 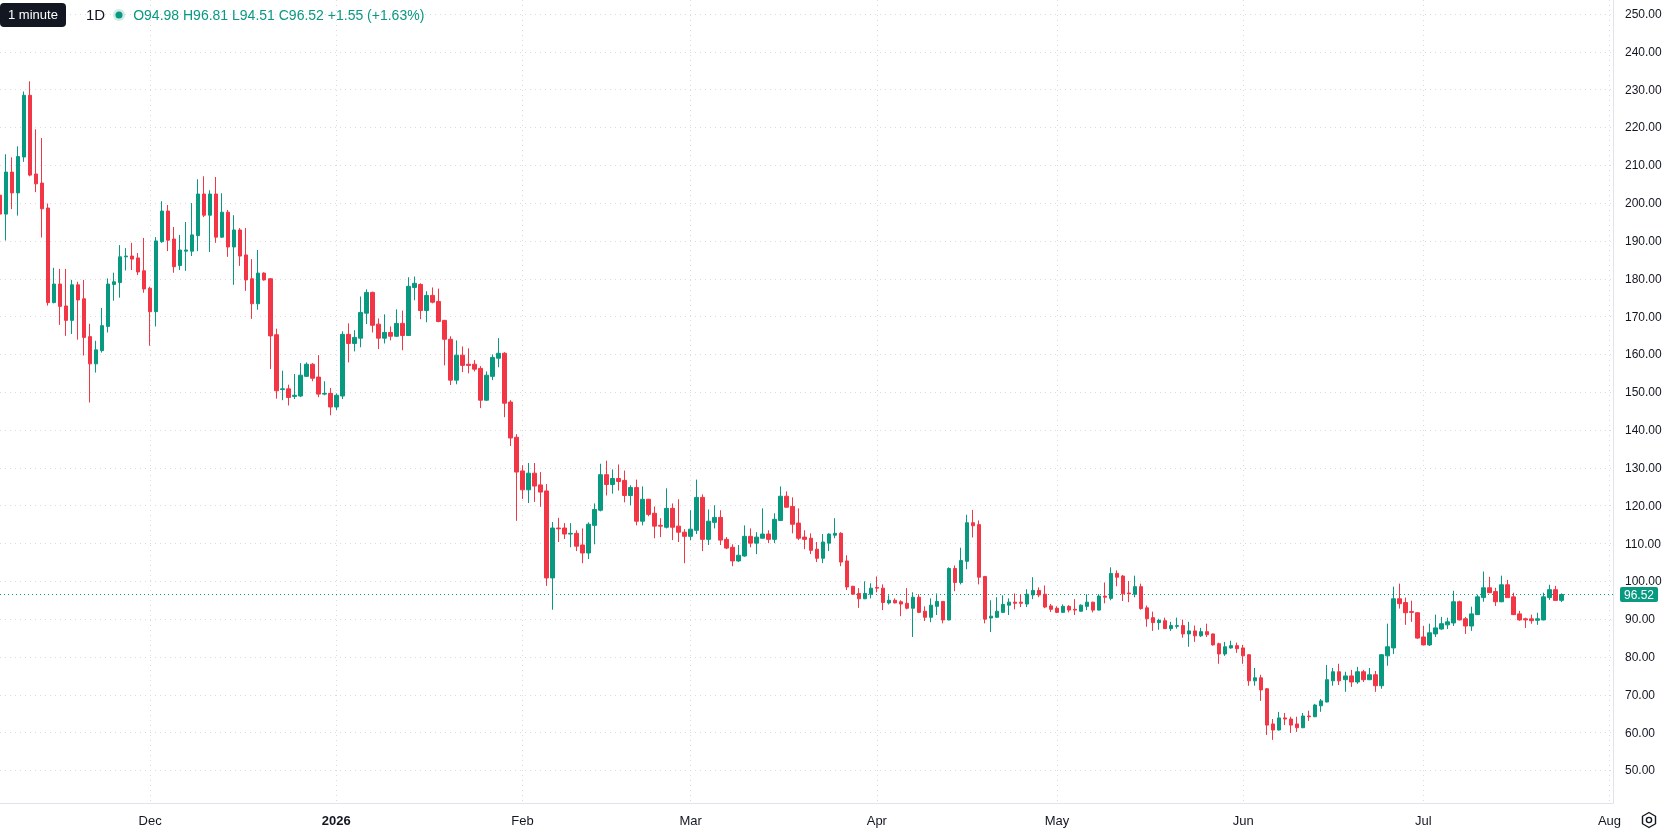 What do you see at coordinates (1423, 820) in the screenshot?
I see `x-tick-label: Jul` at bounding box center [1423, 820].